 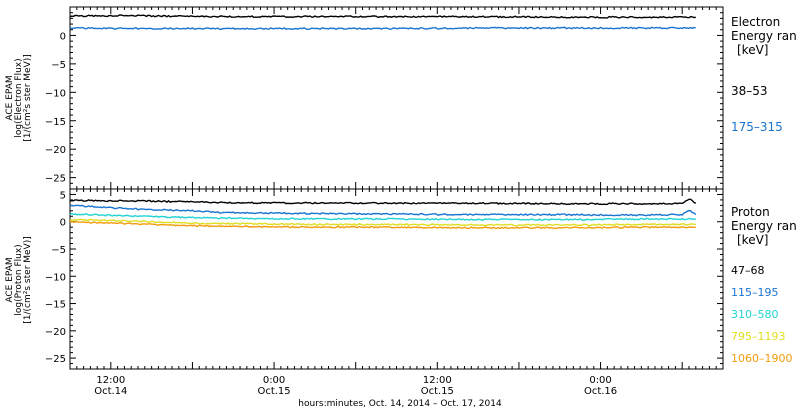 What do you see at coordinates (55, 359) in the screenshot?
I see `proton-ytick-label: −25` at bounding box center [55, 359].